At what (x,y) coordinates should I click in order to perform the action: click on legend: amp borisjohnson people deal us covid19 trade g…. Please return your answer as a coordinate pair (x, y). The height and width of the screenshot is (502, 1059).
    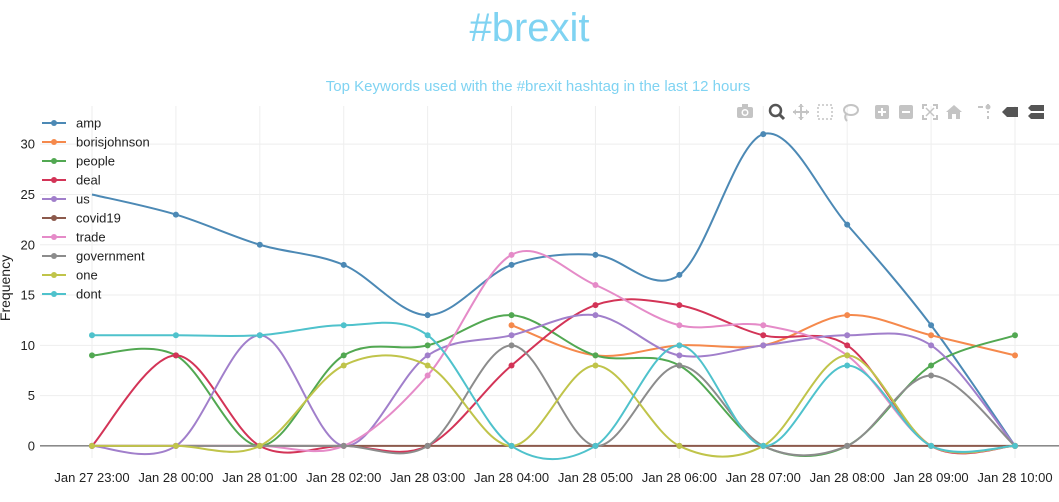
    Looking at the image, I should click on (96, 209).